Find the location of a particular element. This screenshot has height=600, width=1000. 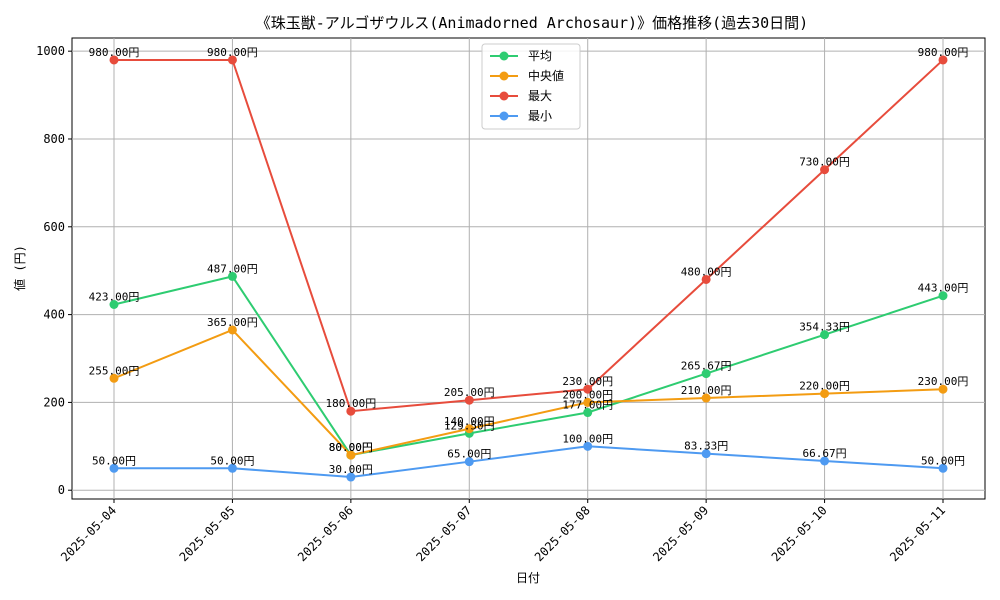

data-label: 730.00円 is located at coordinates (824, 162).